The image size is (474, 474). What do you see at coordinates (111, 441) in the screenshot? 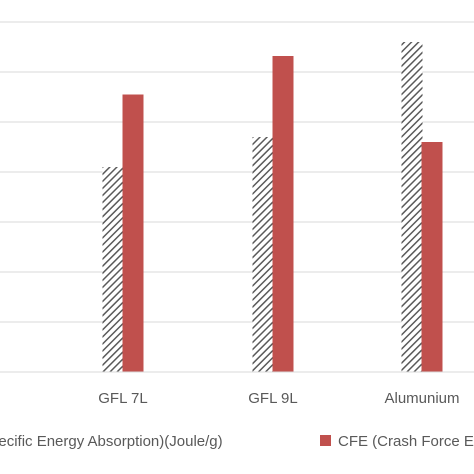
I see `legend-label-sea: Specific Energy Absorption)(Joule/g)` at bounding box center [111, 441].